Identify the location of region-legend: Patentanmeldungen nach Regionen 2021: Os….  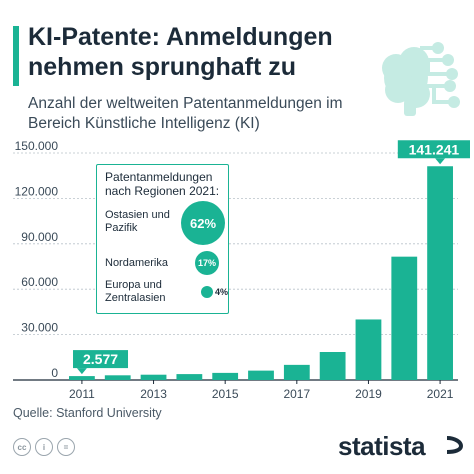
(162, 239).